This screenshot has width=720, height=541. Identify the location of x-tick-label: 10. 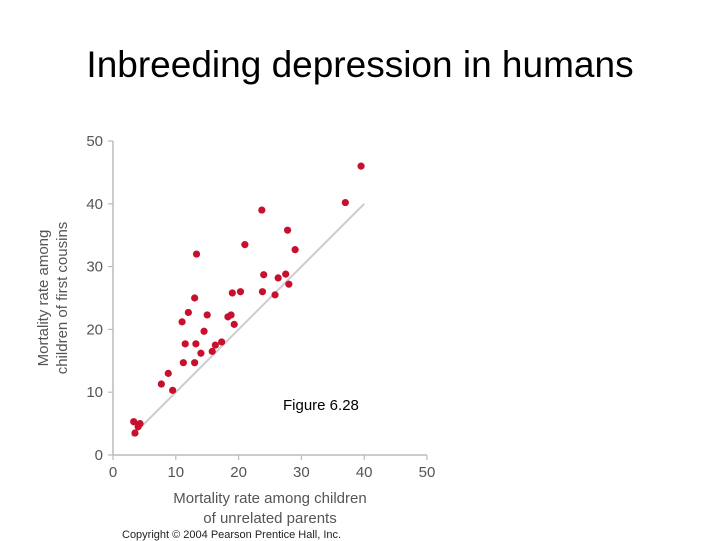
(175, 472).